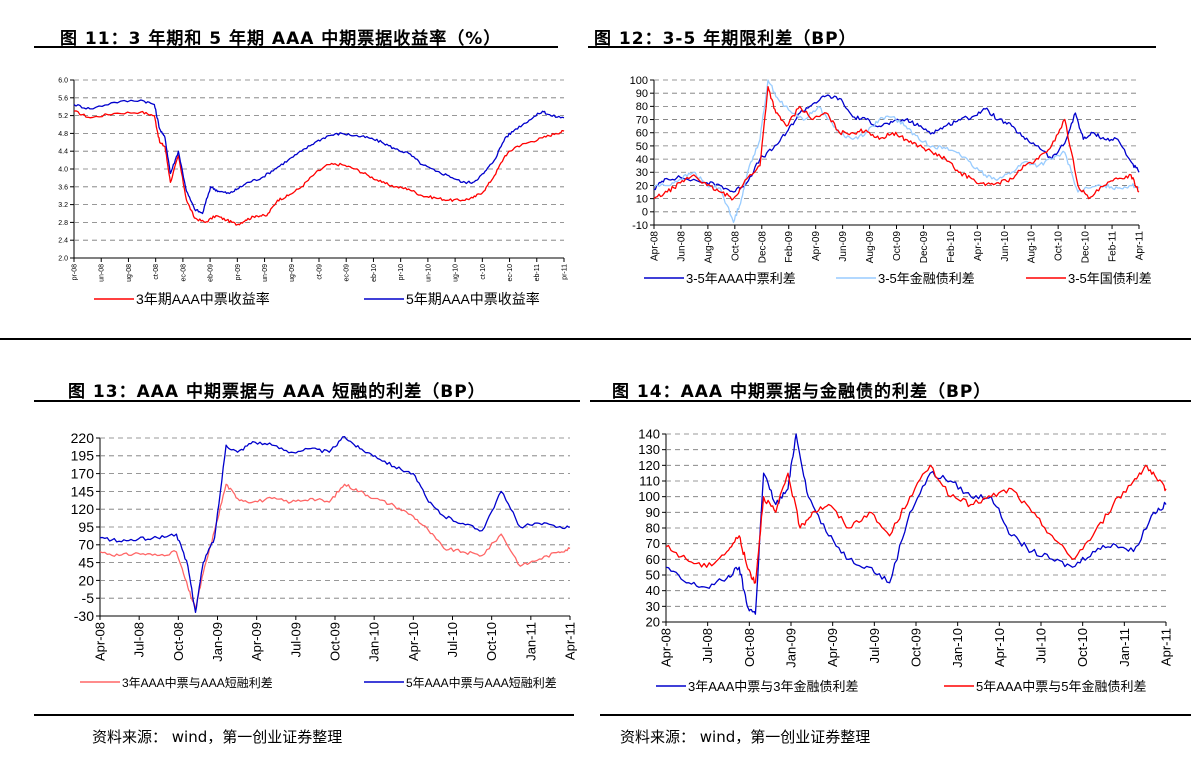 The width and height of the screenshot is (1191, 766). I want to click on y-tick-label: 4.0, so click(63, 169).